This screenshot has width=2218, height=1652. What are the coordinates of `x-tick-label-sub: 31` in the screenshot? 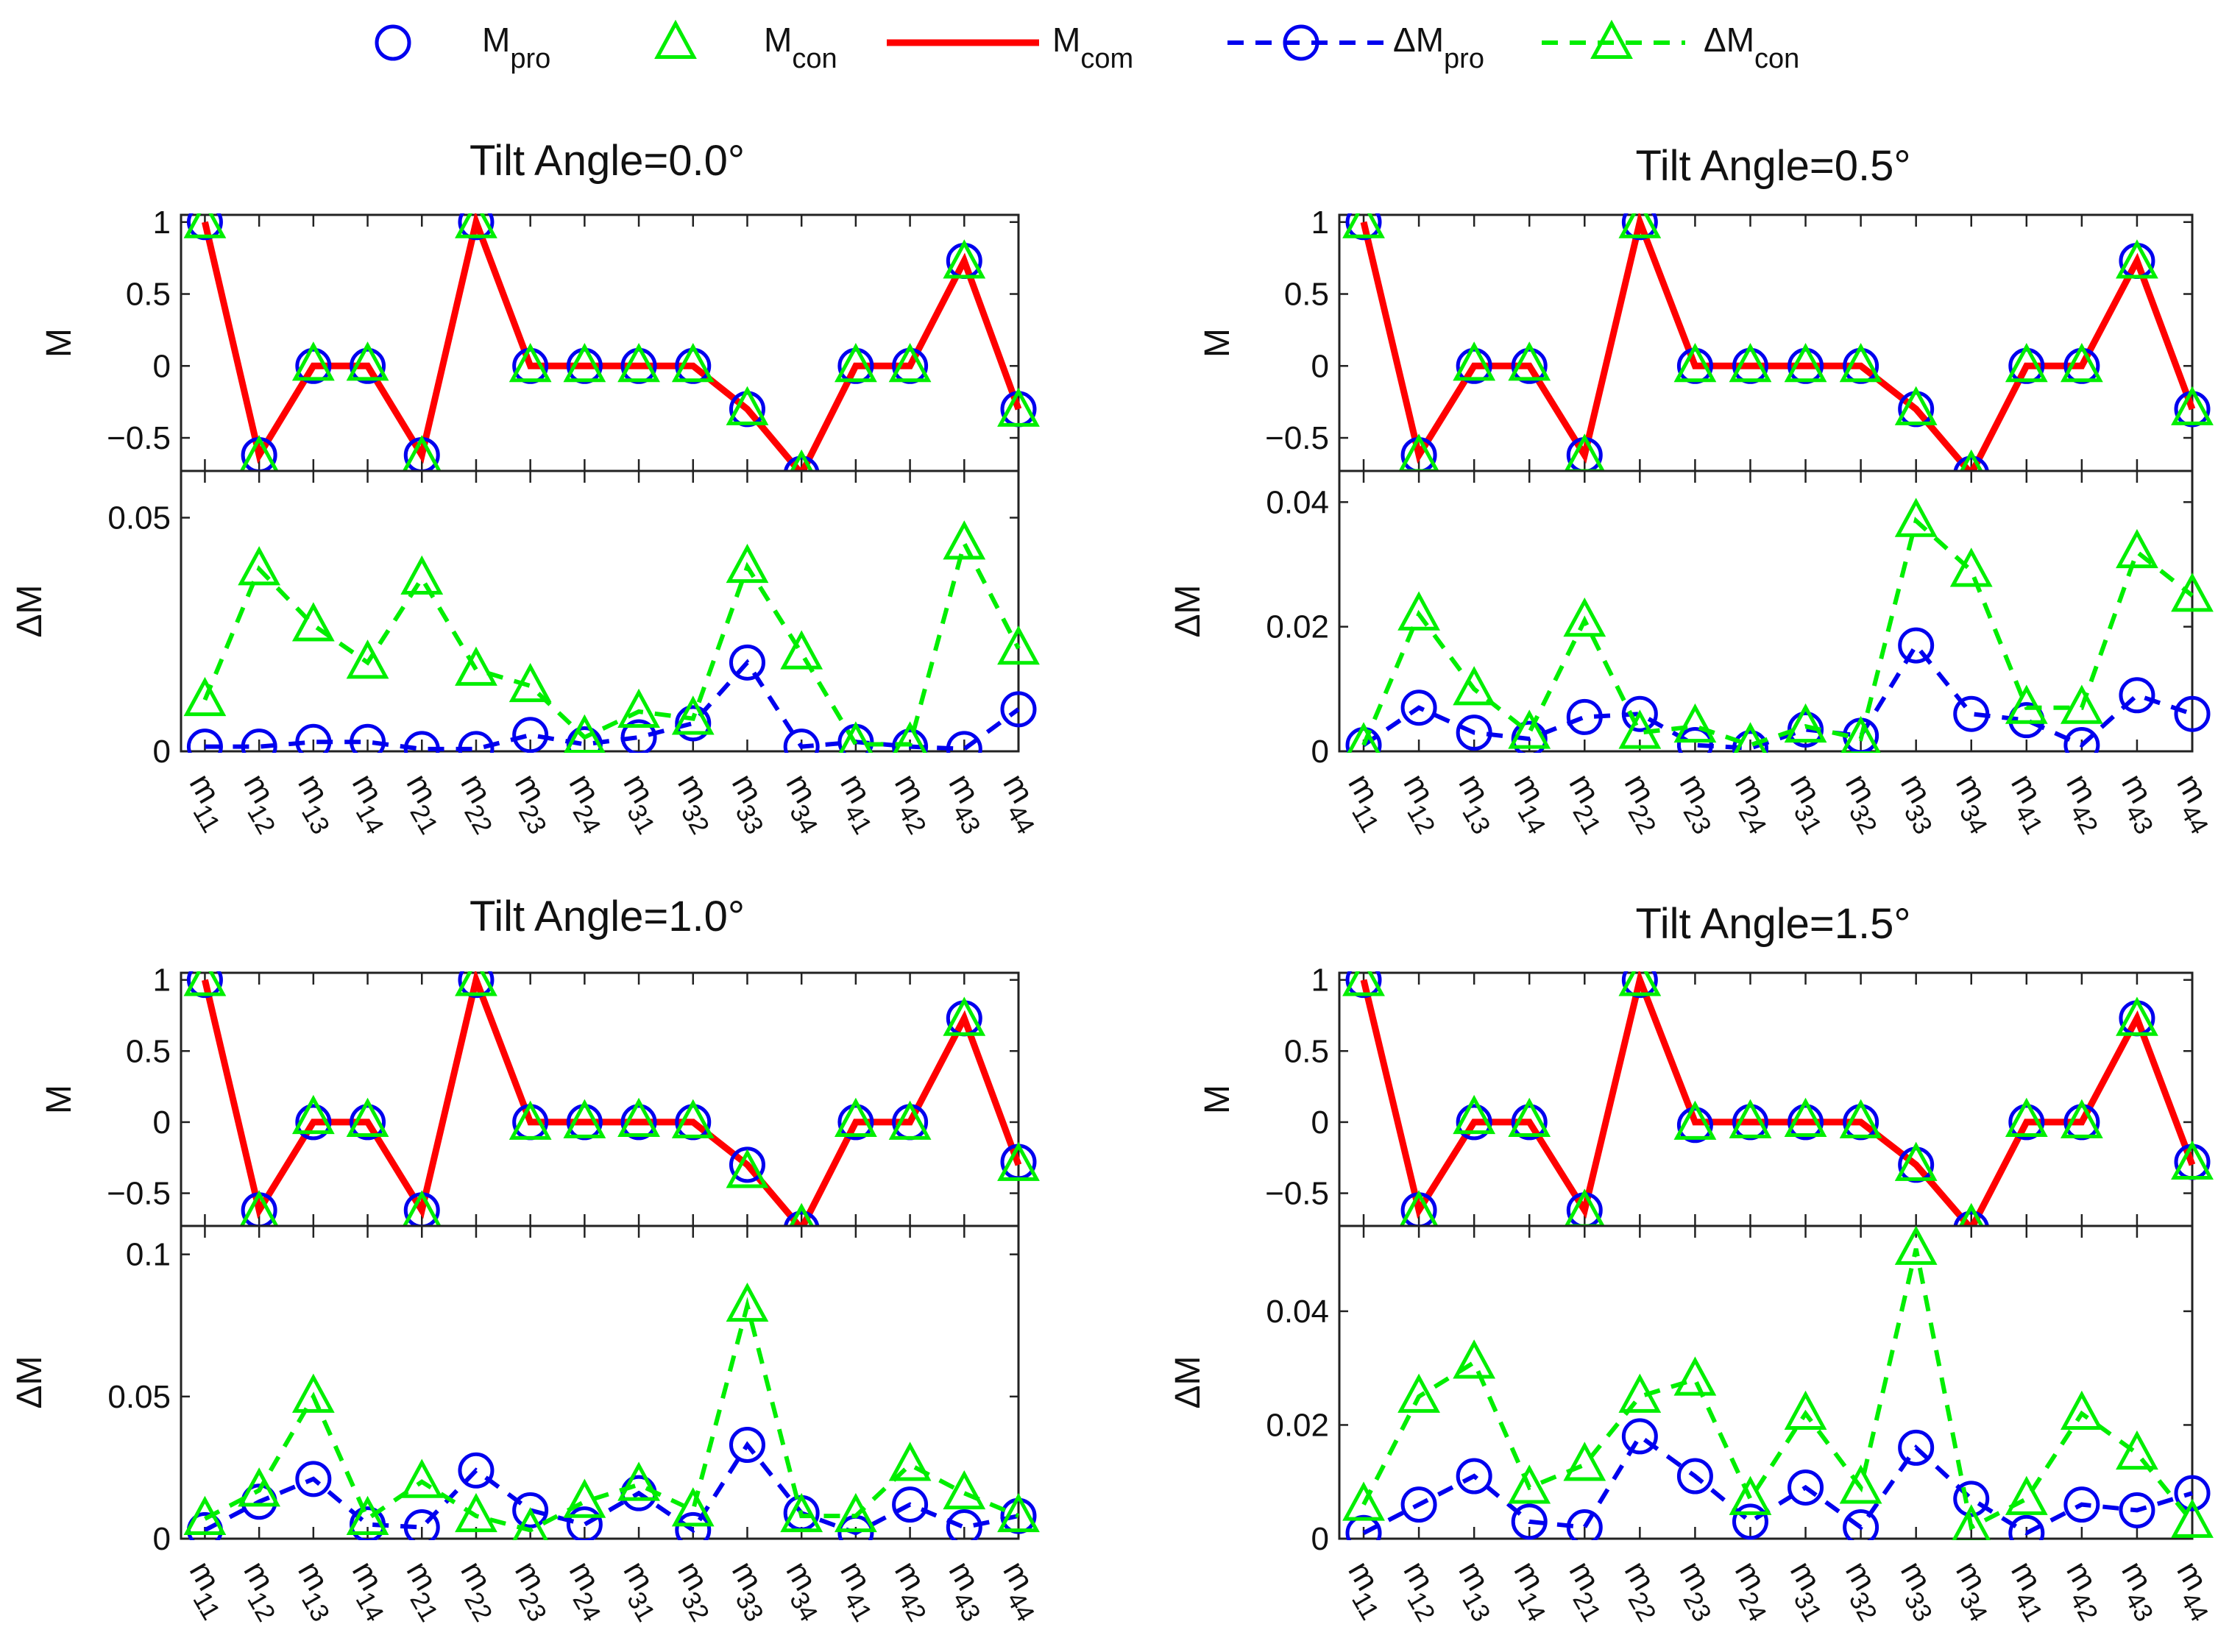 It's located at (1807, 1607).